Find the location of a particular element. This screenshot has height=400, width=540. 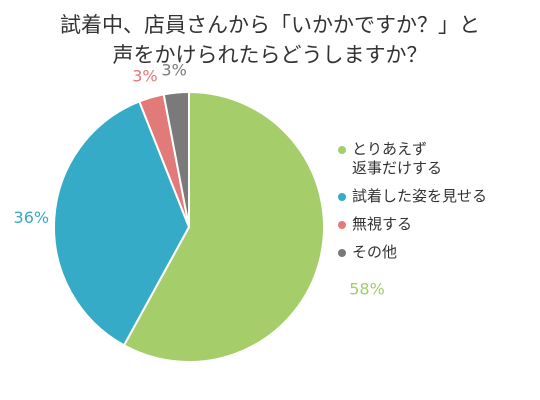

chart-title-line-1: 試着中、店員さんから「いかかですか？」と is located at coordinates (270, 25).